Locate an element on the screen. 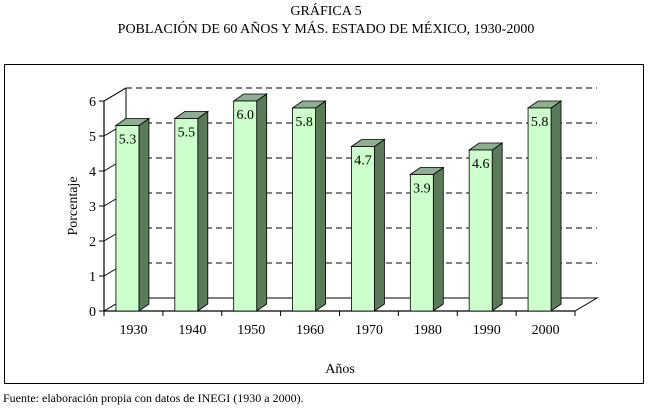 The width and height of the screenshot is (652, 413). y-axis-label: Porcentaje is located at coordinates (73, 205).